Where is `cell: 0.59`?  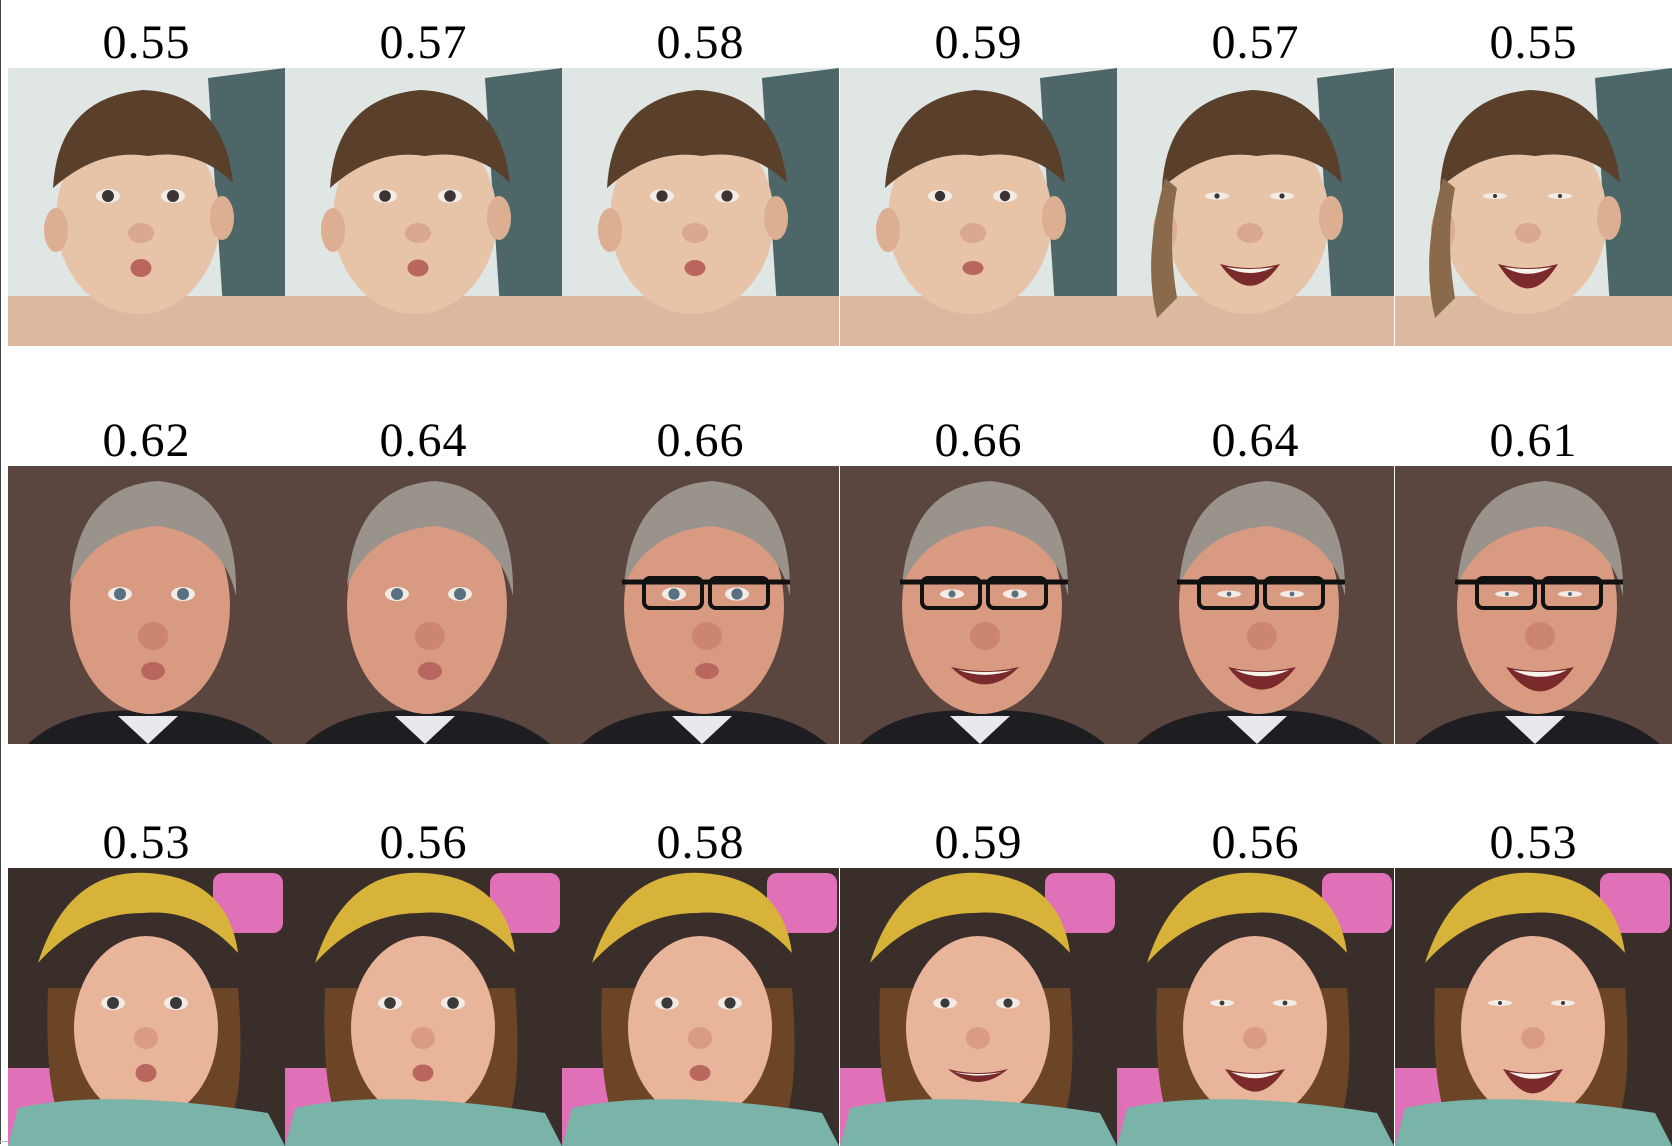 cell: 0.59 is located at coordinates (978, 182).